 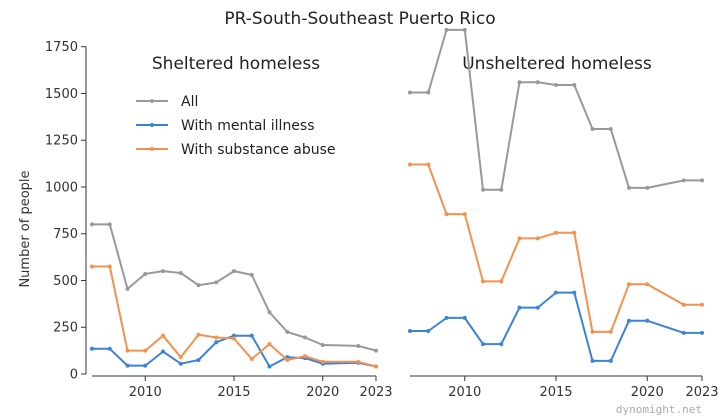 What do you see at coordinates (25, 228) in the screenshot?
I see `y-axis-label: Number of people` at bounding box center [25, 228].